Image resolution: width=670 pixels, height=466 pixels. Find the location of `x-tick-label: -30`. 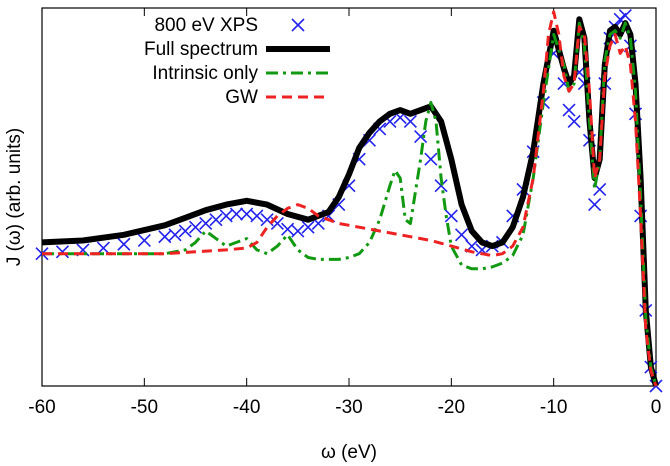

x-tick-label: -30 is located at coordinates (348, 407).